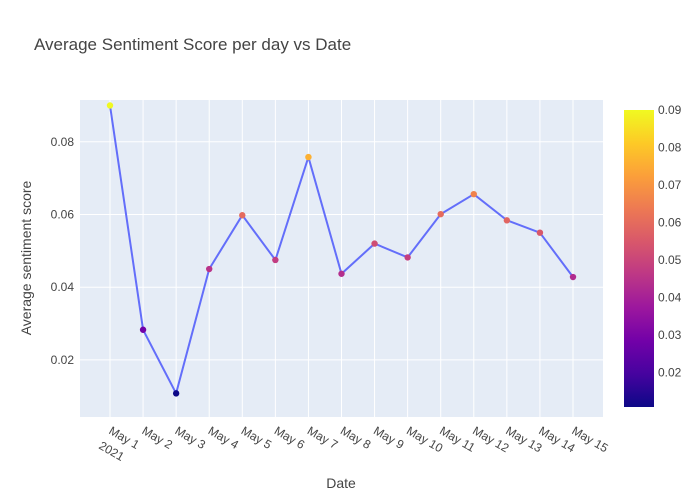 The width and height of the screenshot is (700, 500). What do you see at coordinates (389, 437) in the screenshot?
I see `x-tick-label: May 9` at bounding box center [389, 437].